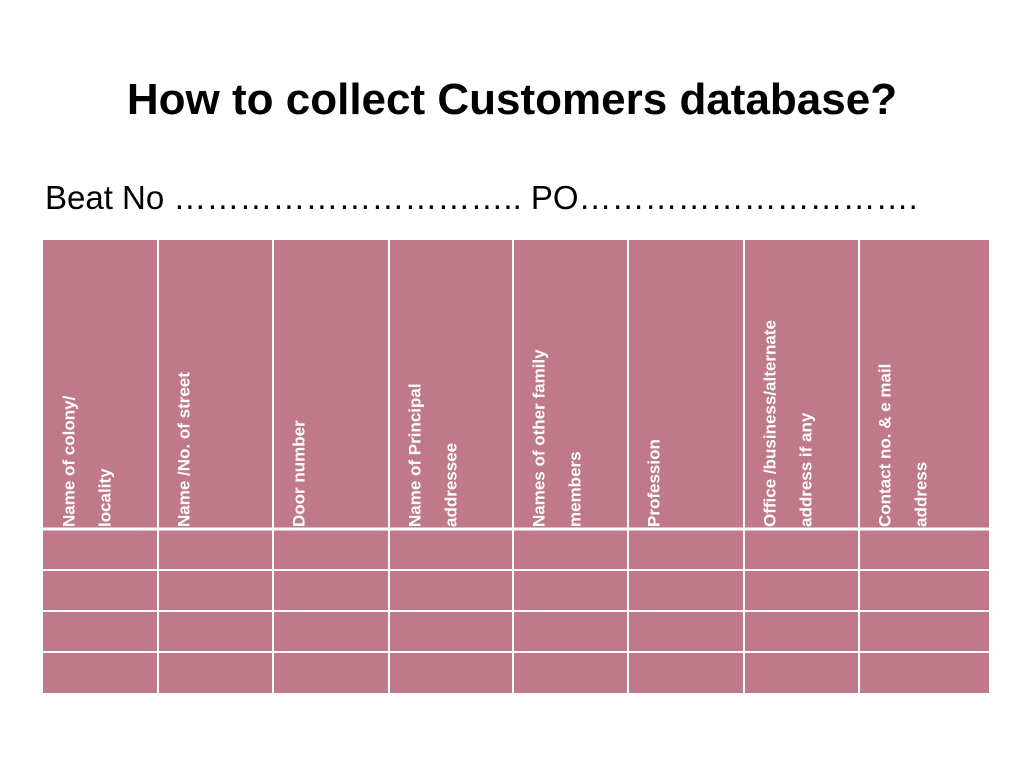 This screenshot has width=1024, height=768. What do you see at coordinates (298, 473) in the screenshot?
I see `column-header: Door number` at bounding box center [298, 473].